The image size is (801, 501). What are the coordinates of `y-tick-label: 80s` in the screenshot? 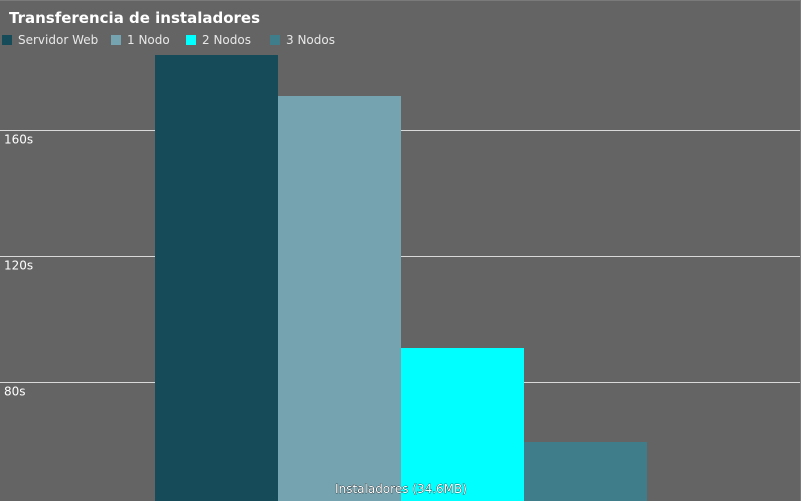 It's located at (15, 392).